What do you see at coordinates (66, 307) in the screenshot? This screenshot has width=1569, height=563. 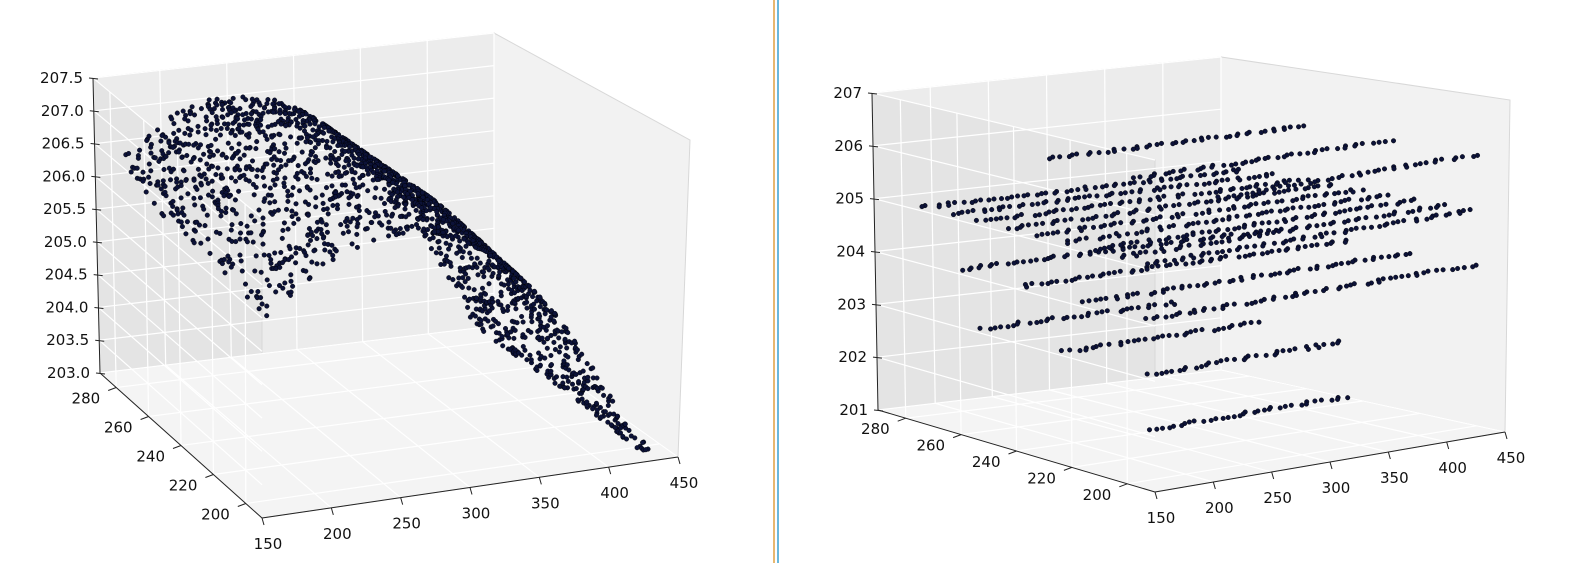 I see `z-tick-label: 204.0` at bounding box center [66, 307].